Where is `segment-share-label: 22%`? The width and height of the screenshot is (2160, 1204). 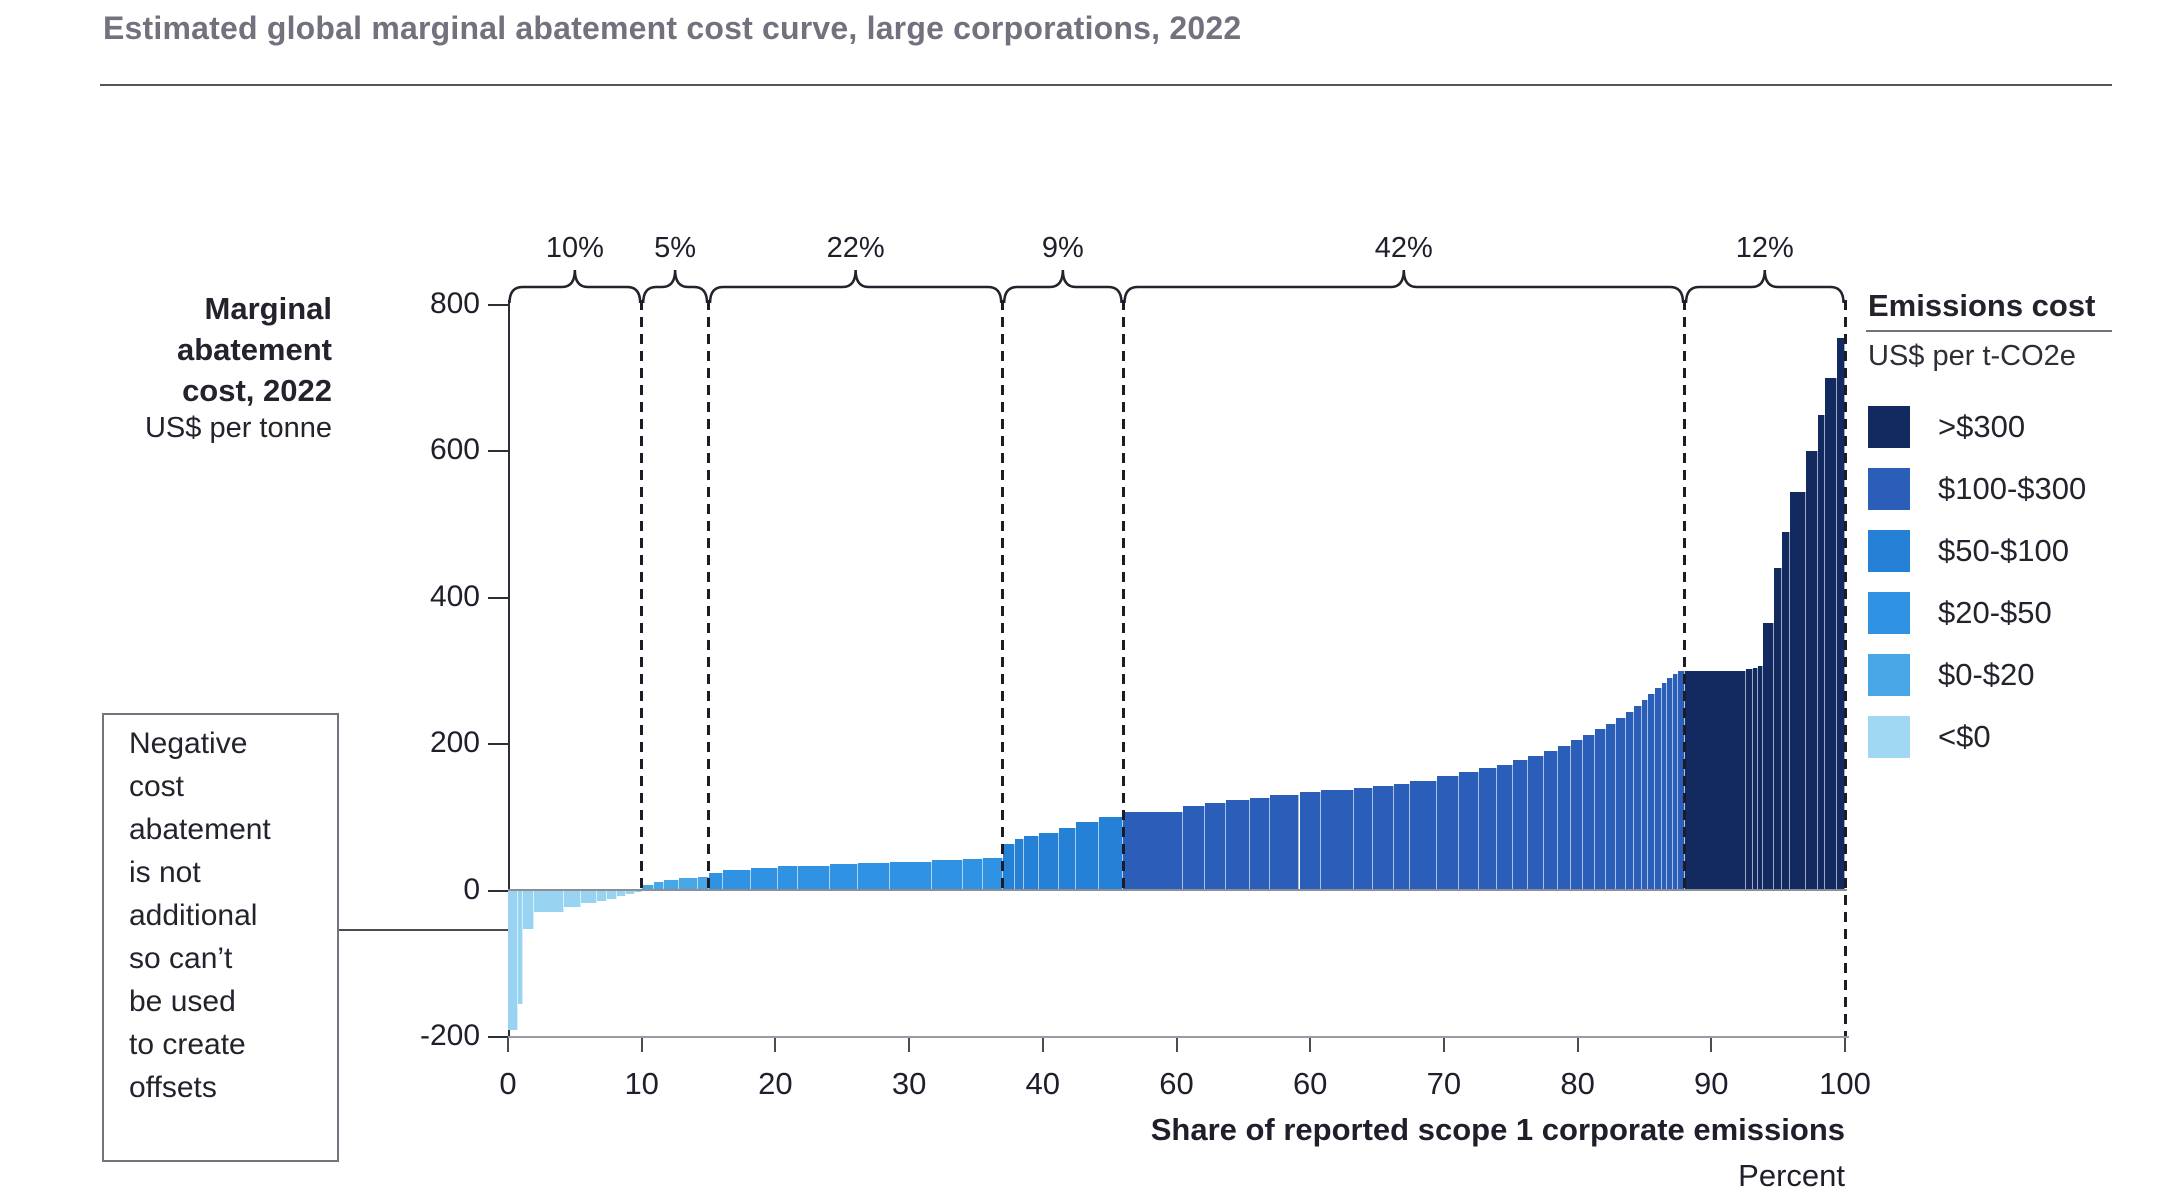 segment-share-label: 22% is located at coordinates (855, 248).